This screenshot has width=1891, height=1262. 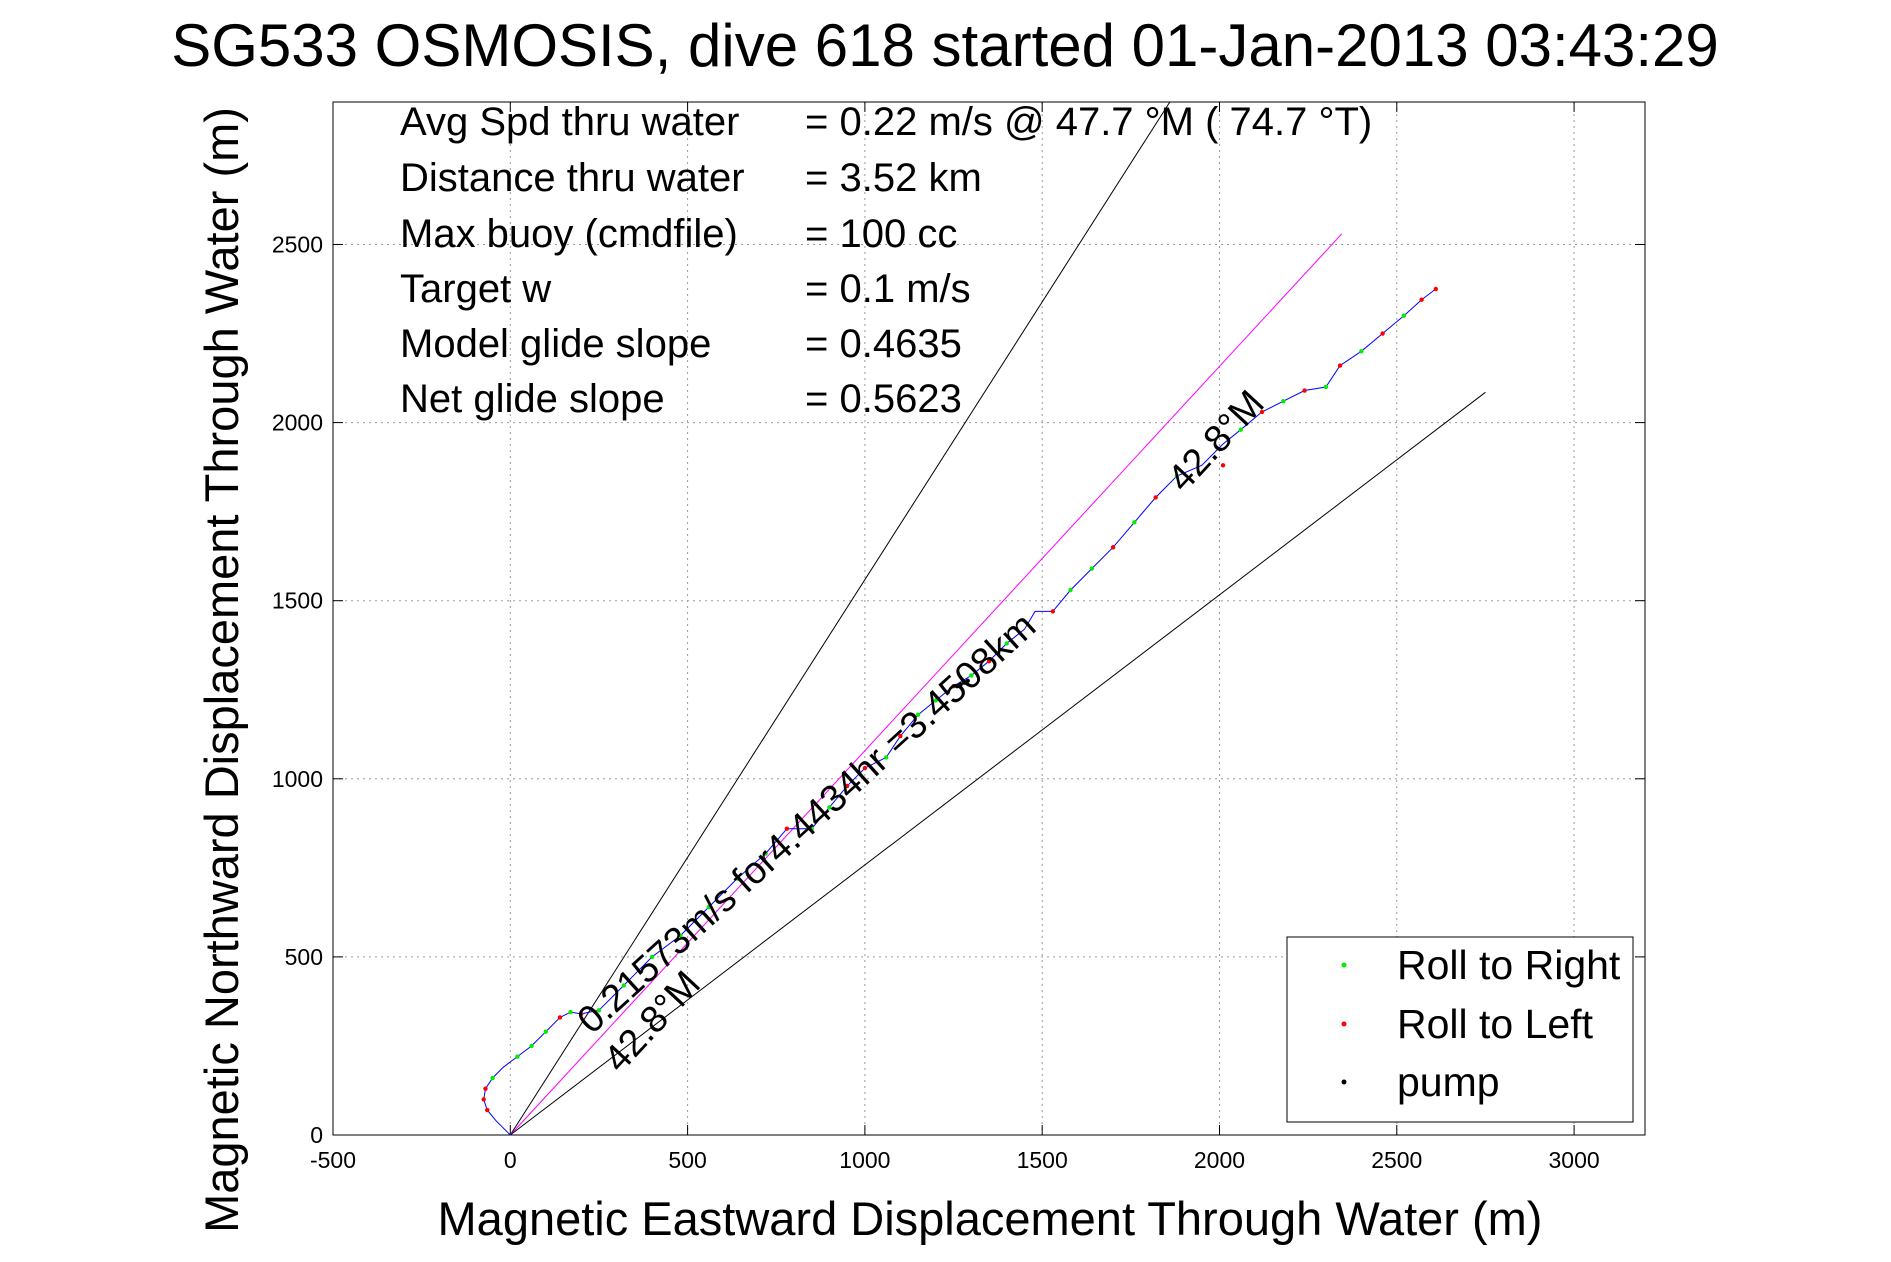 I want to click on x-tick-label: -500, so click(x=333, y=1160).